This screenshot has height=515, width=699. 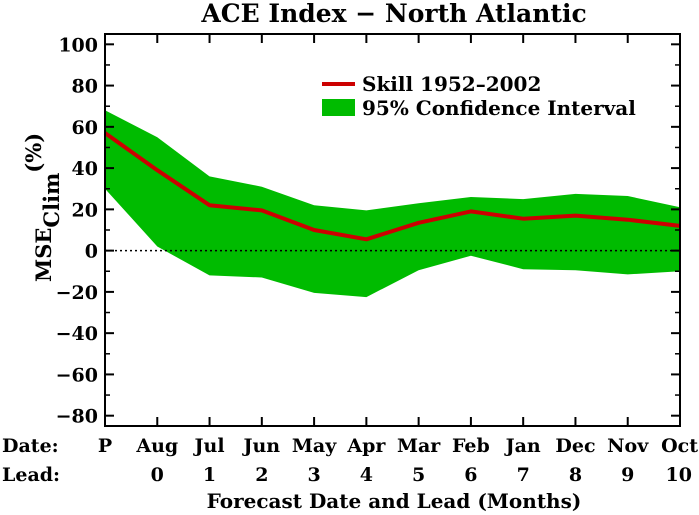 What do you see at coordinates (628, 446) in the screenshot?
I see `x-date-label: Nov` at bounding box center [628, 446].